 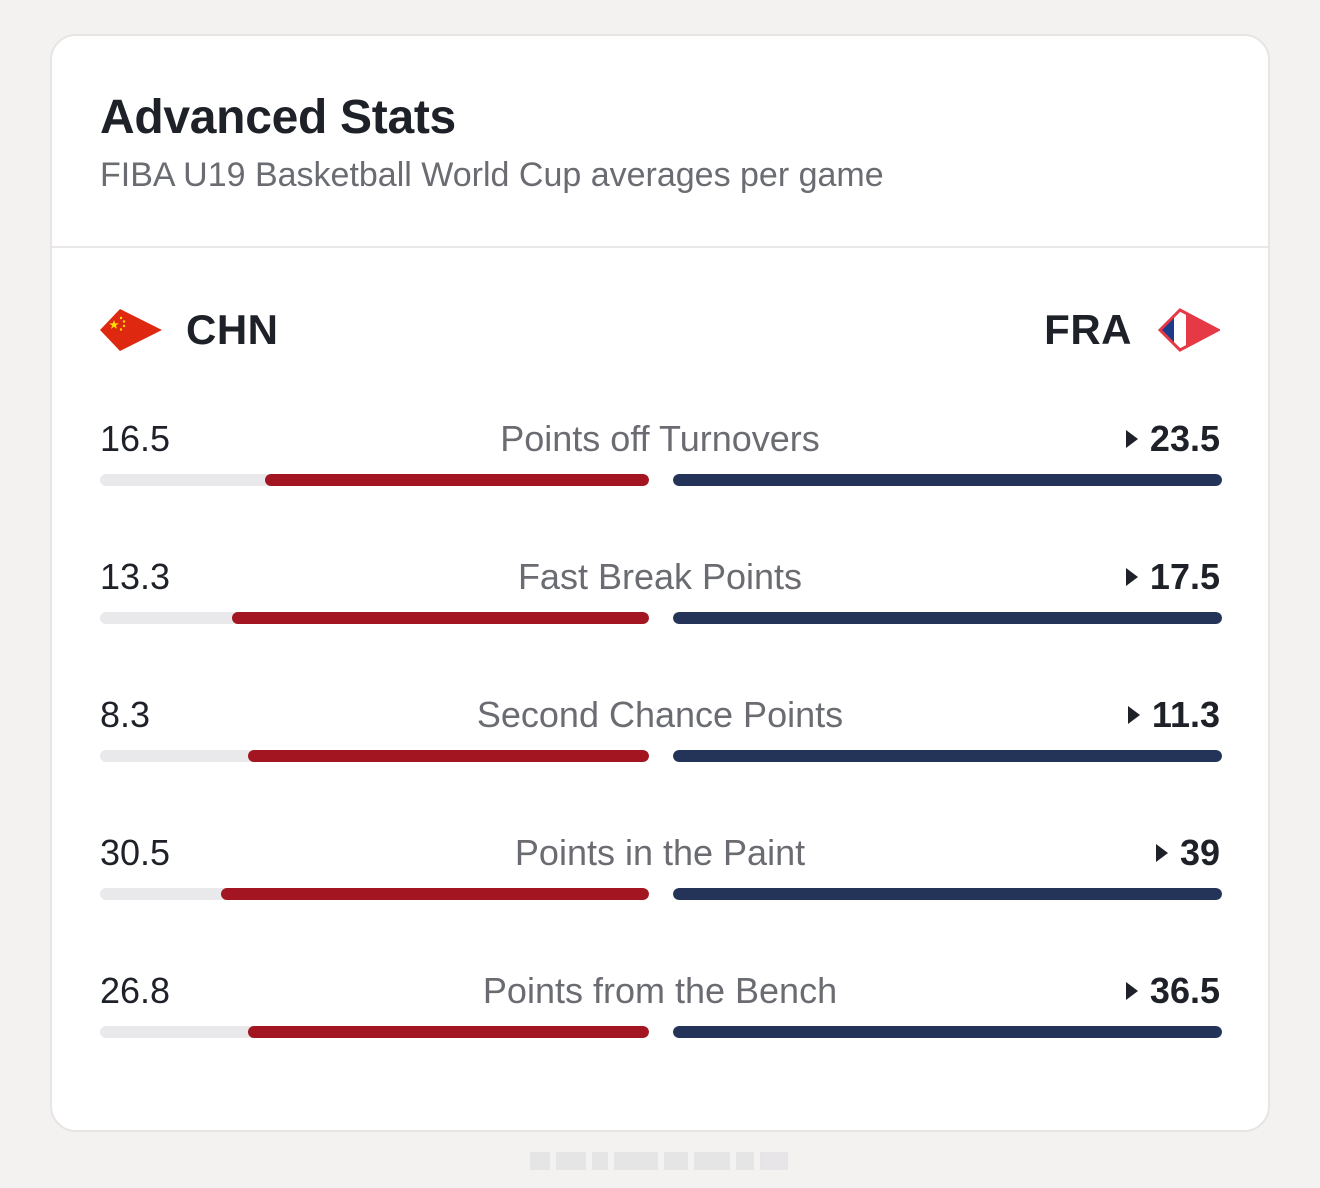 What do you see at coordinates (1088, 329) in the screenshot?
I see `away-team-abbr: FRA` at bounding box center [1088, 329].